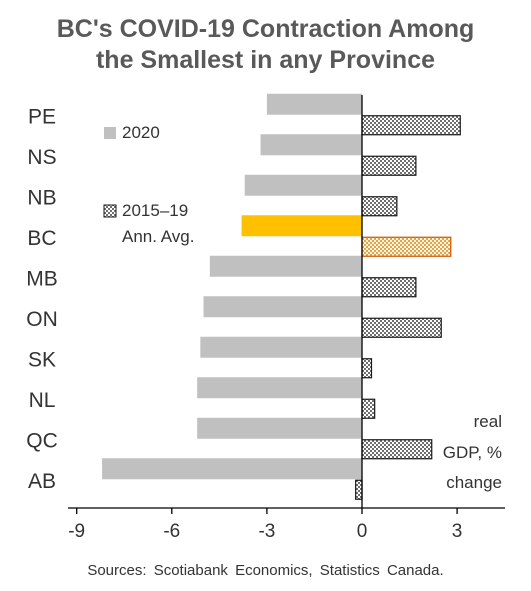 The image size is (531, 591). Describe the element at coordinates (76, 531) in the screenshot. I see `x-tick-label--9: -9` at that location.